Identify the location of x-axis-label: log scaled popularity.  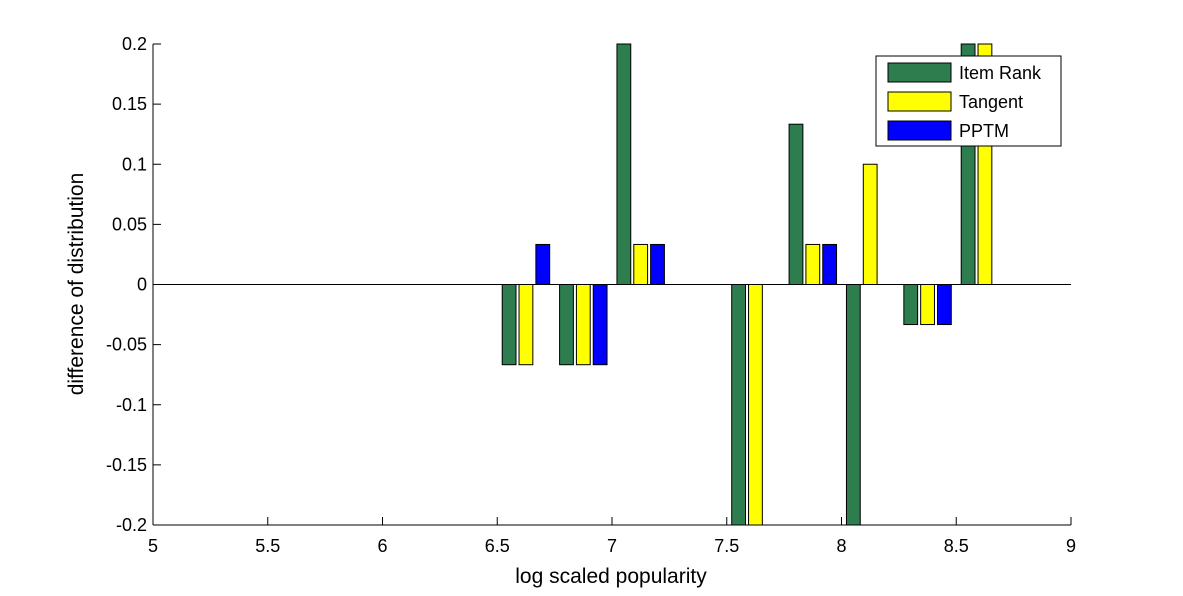
(611, 576).